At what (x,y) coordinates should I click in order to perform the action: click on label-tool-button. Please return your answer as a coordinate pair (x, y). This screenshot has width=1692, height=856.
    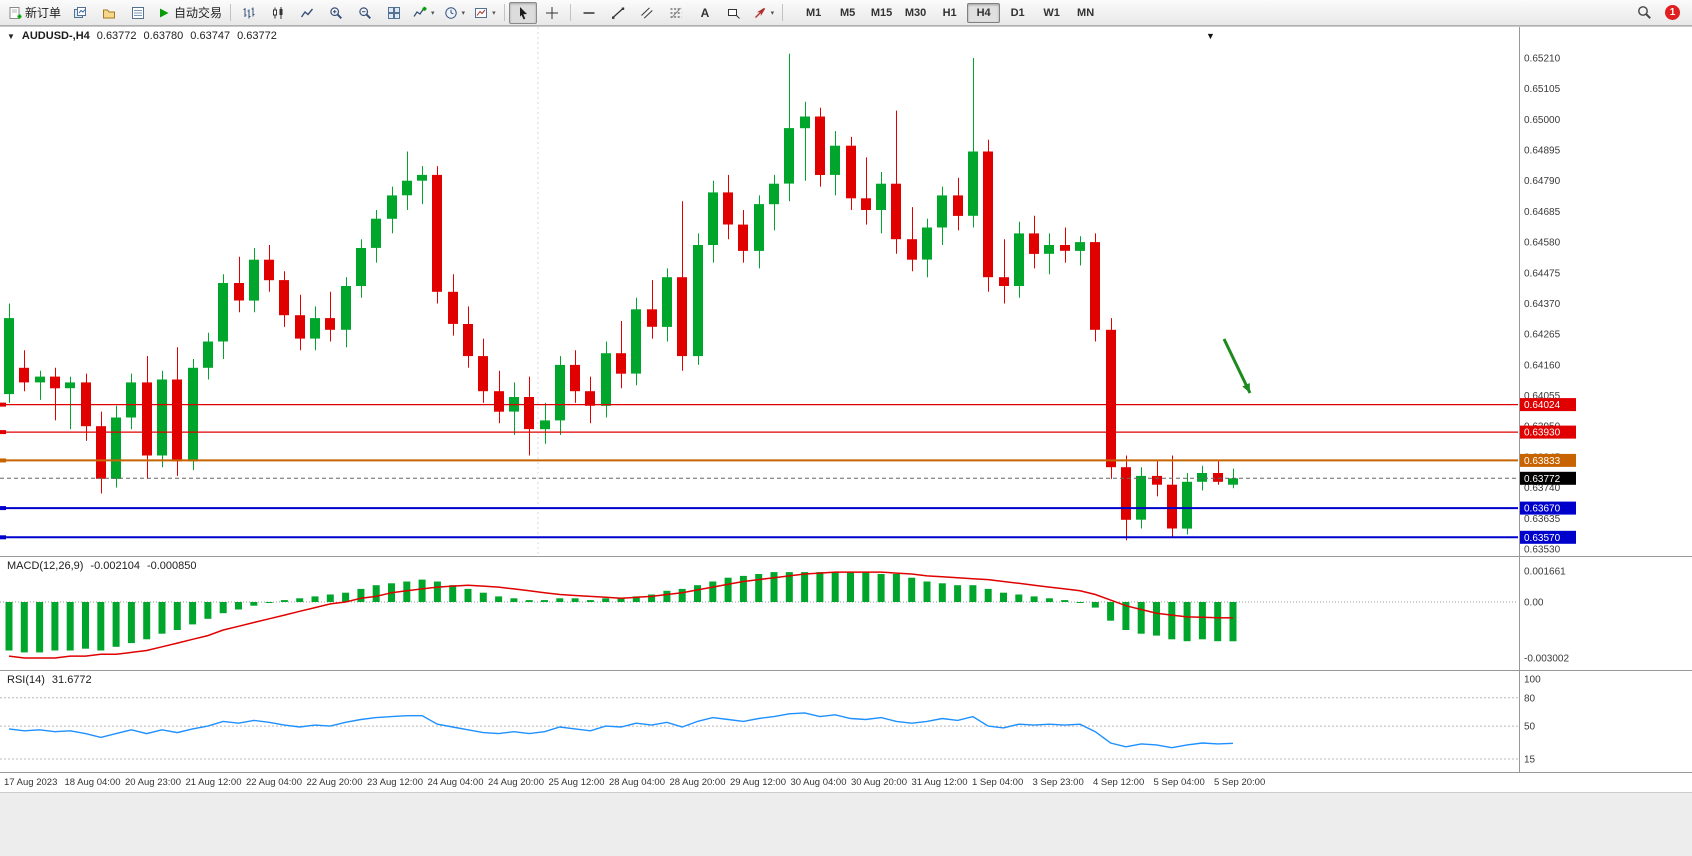
    Looking at the image, I should click on (734, 13).